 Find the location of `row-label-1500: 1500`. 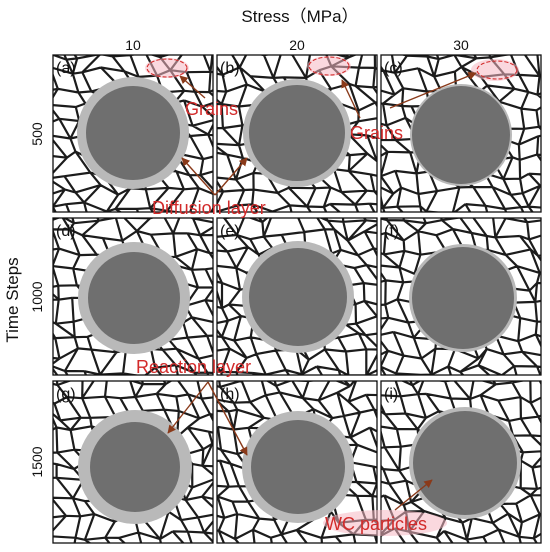

row-label-1500: 1500 is located at coordinates (37, 461).